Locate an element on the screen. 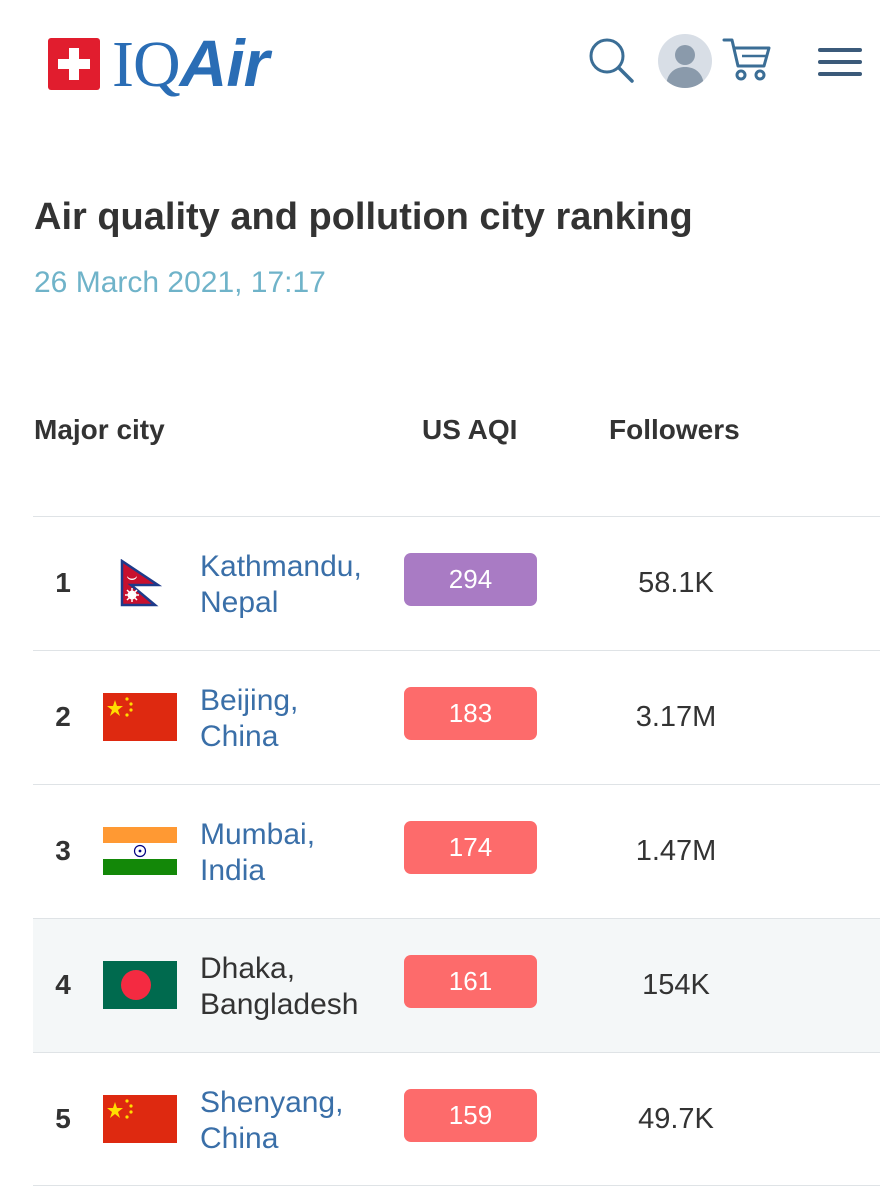  rank-number: 1 is located at coordinates (63, 582).